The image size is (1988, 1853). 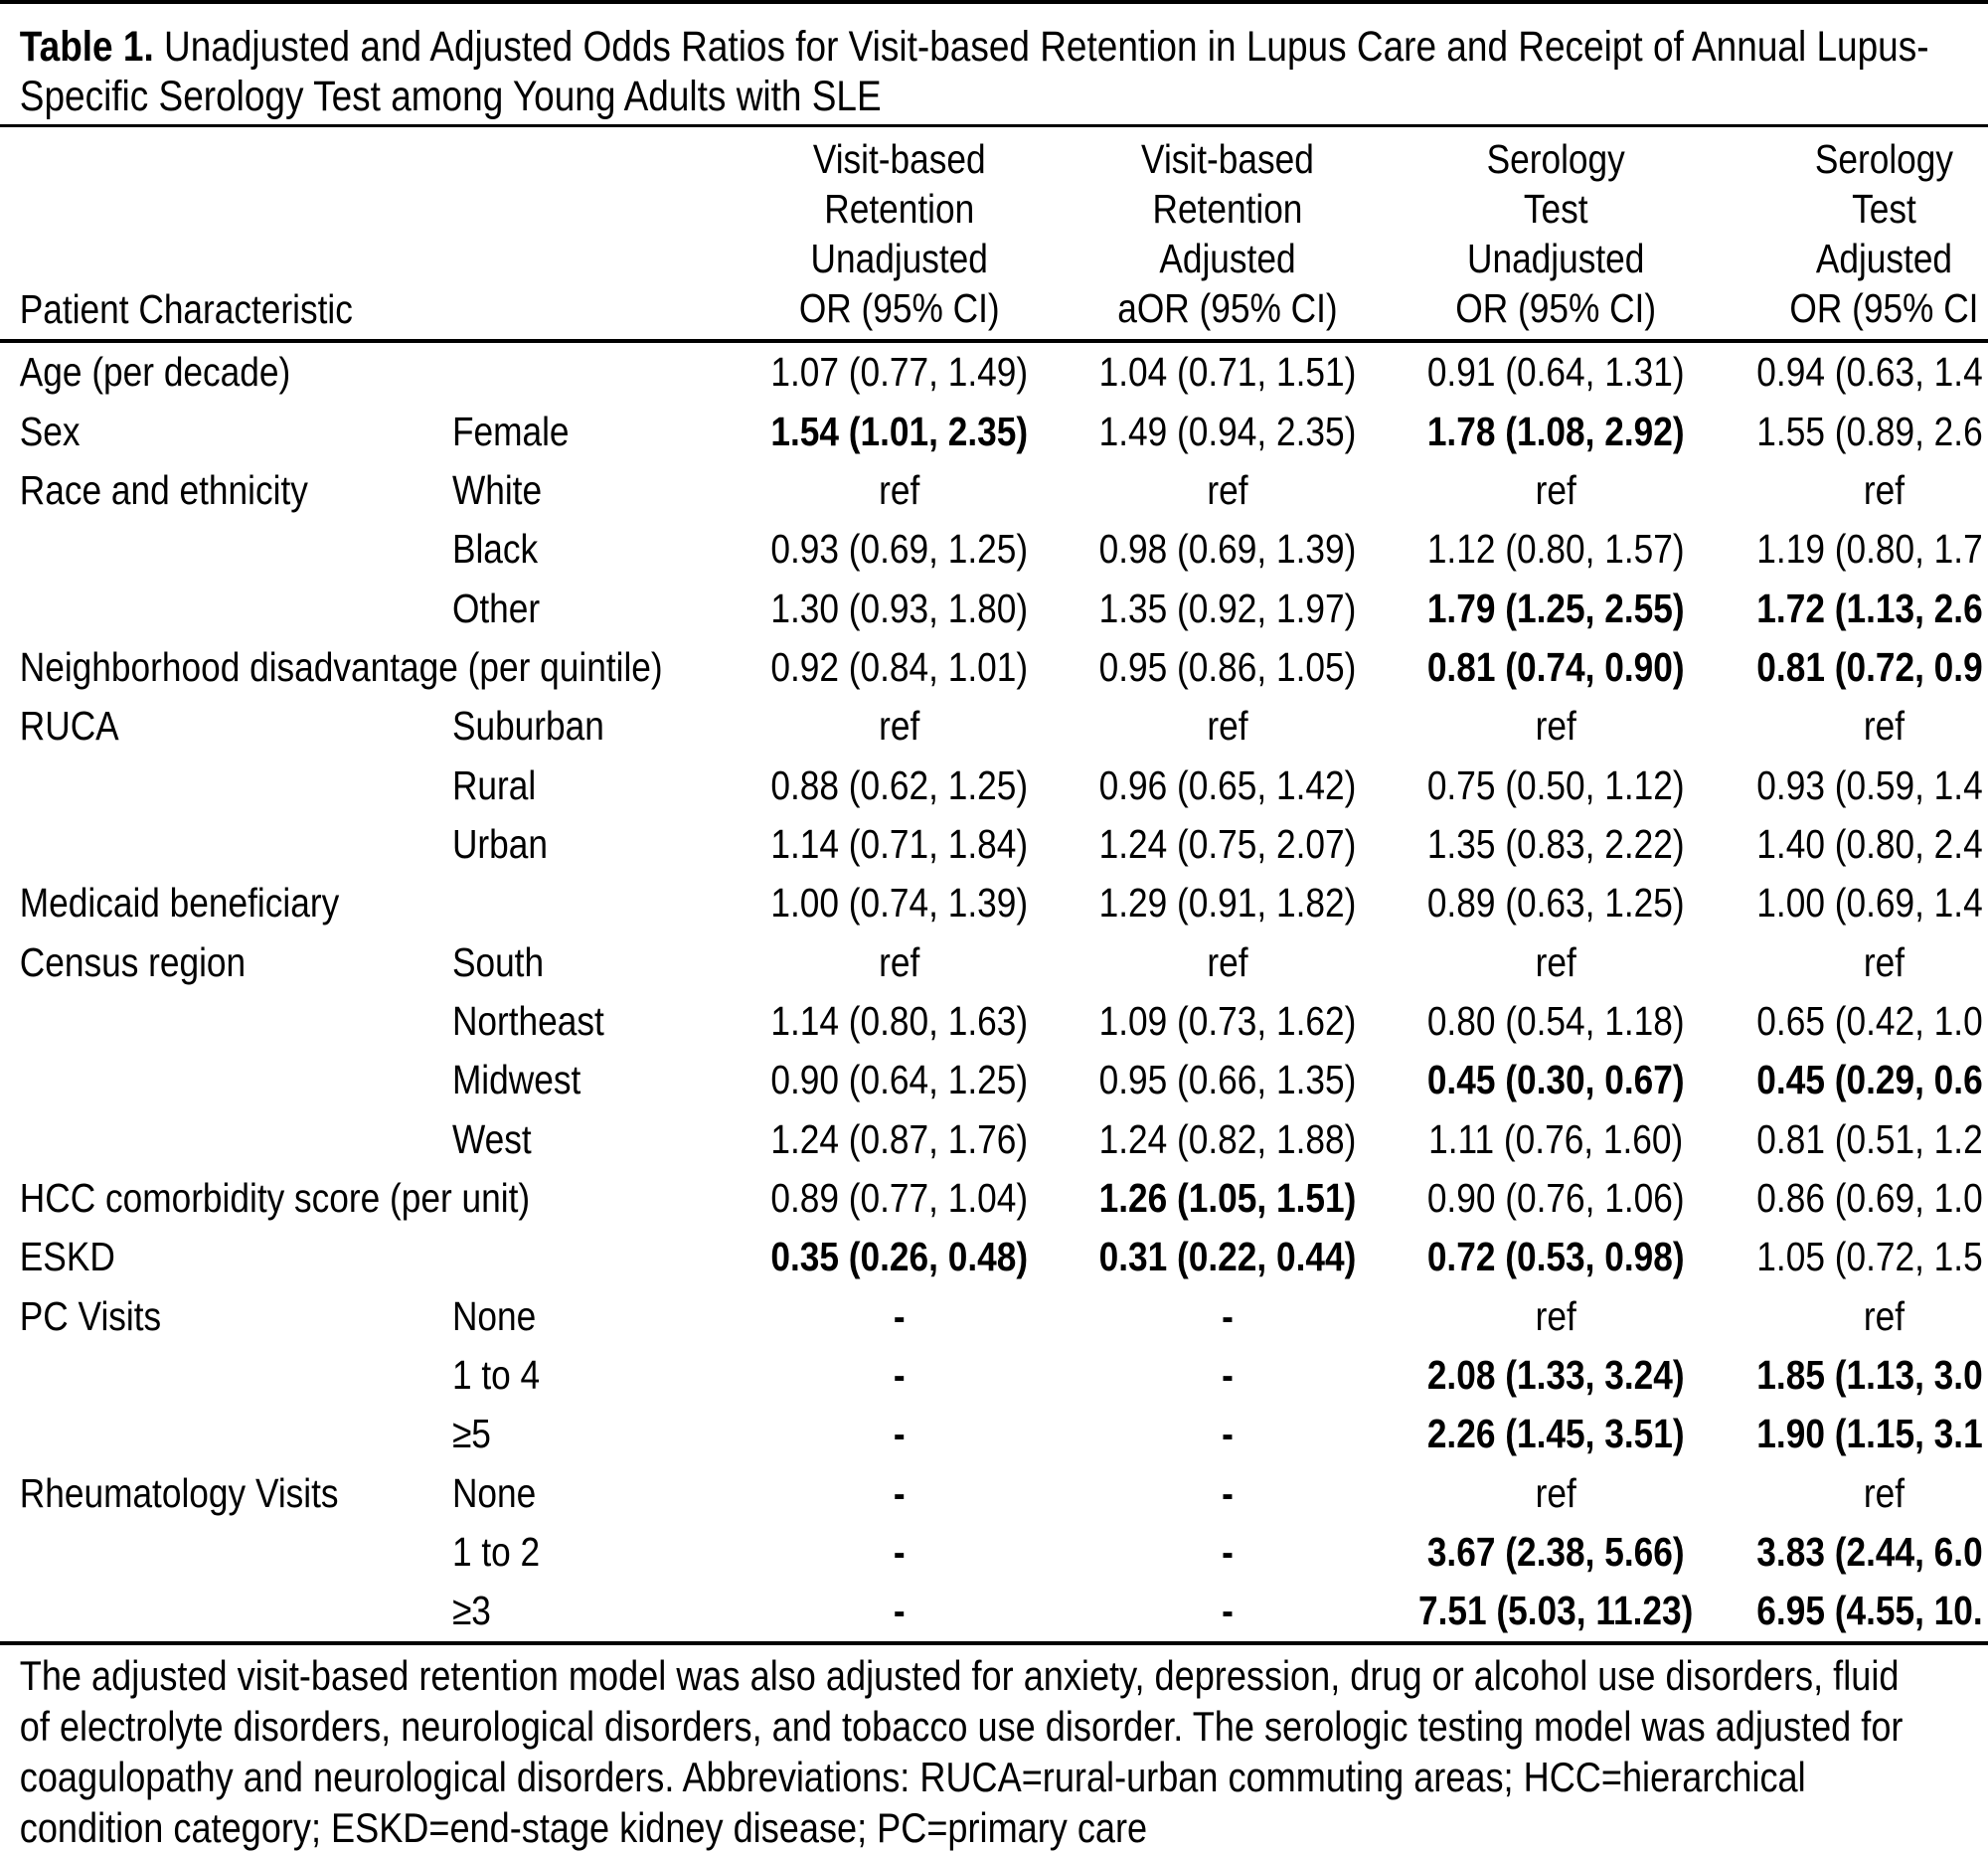 I want to click on cell-level: Urban, so click(x=499, y=844).